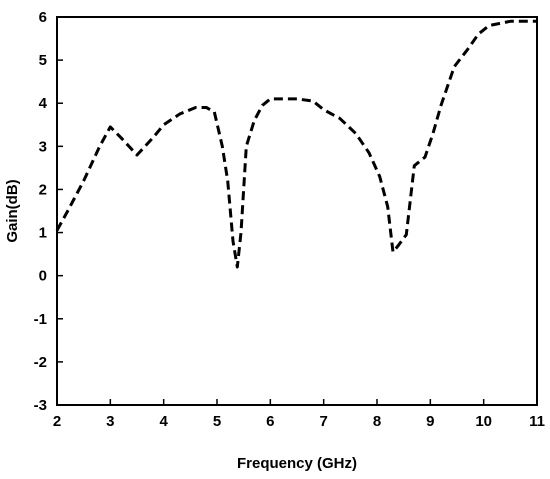  What do you see at coordinates (217, 421) in the screenshot?
I see `x-tick-label: 5` at bounding box center [217, 421].